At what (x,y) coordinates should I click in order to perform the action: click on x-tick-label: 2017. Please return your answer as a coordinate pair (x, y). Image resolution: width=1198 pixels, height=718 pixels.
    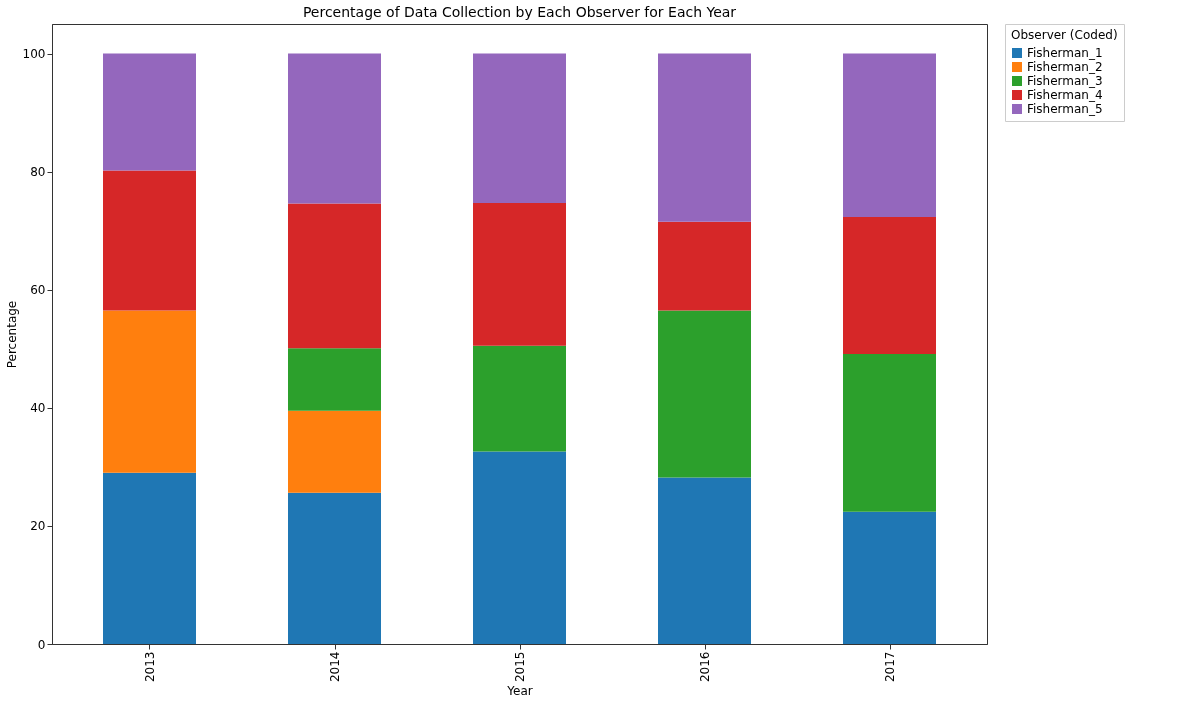
    Looking at the image, I should click on (890, 667).